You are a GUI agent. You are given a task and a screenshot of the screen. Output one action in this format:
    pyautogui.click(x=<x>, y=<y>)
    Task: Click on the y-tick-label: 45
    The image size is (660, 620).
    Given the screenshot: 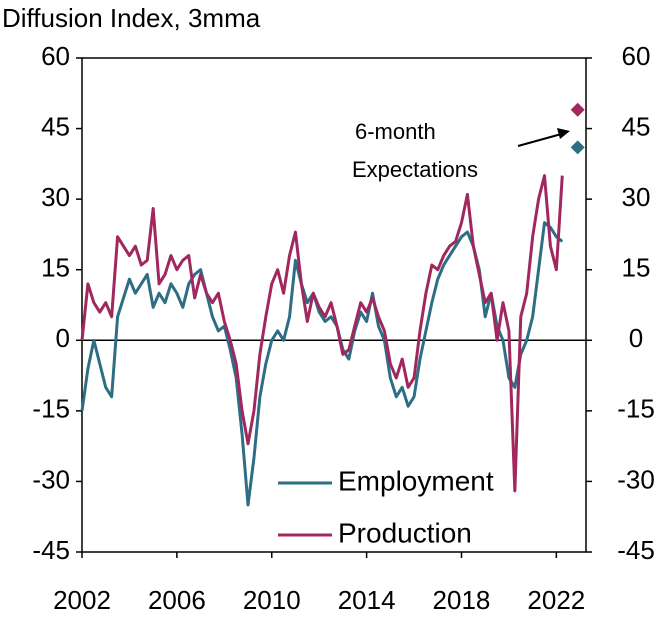 What is the action you would take?
    pyautogui.click(x=55, y=126)
    